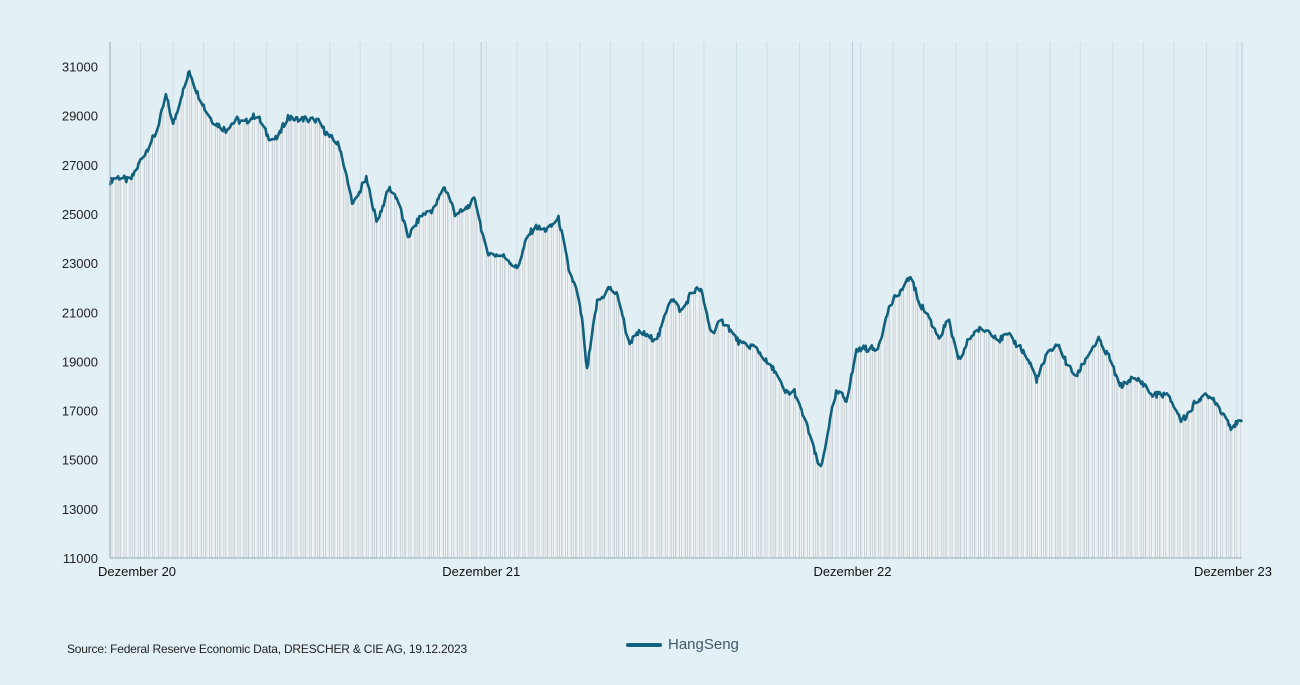 The image size is (1300, 685). Describe the element at coordinates (80, 165) in the screenshot. I see `y-tick-label: 27000` at that location.